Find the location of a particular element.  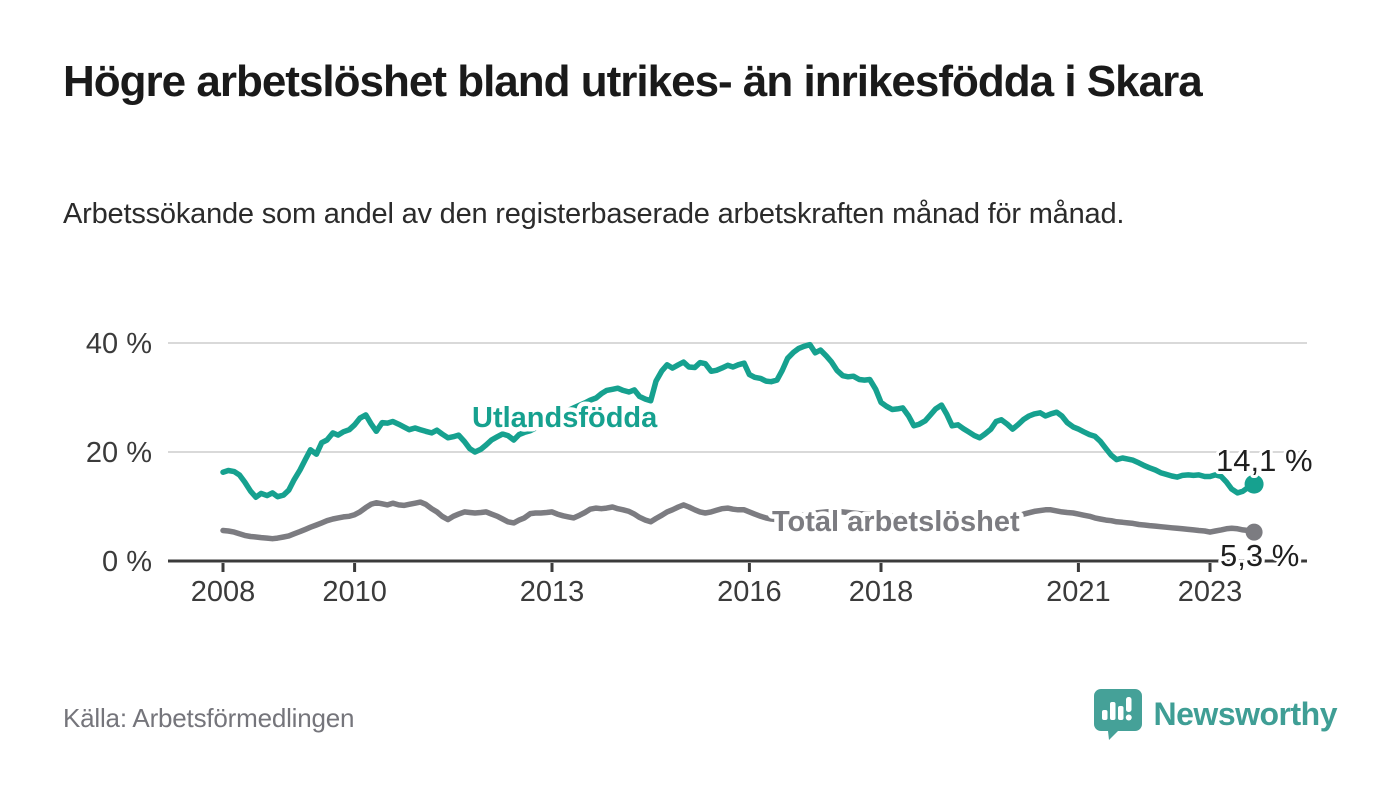

source-note: Källa: Arbetsförmedlingen is located at coordinates (209, 718).